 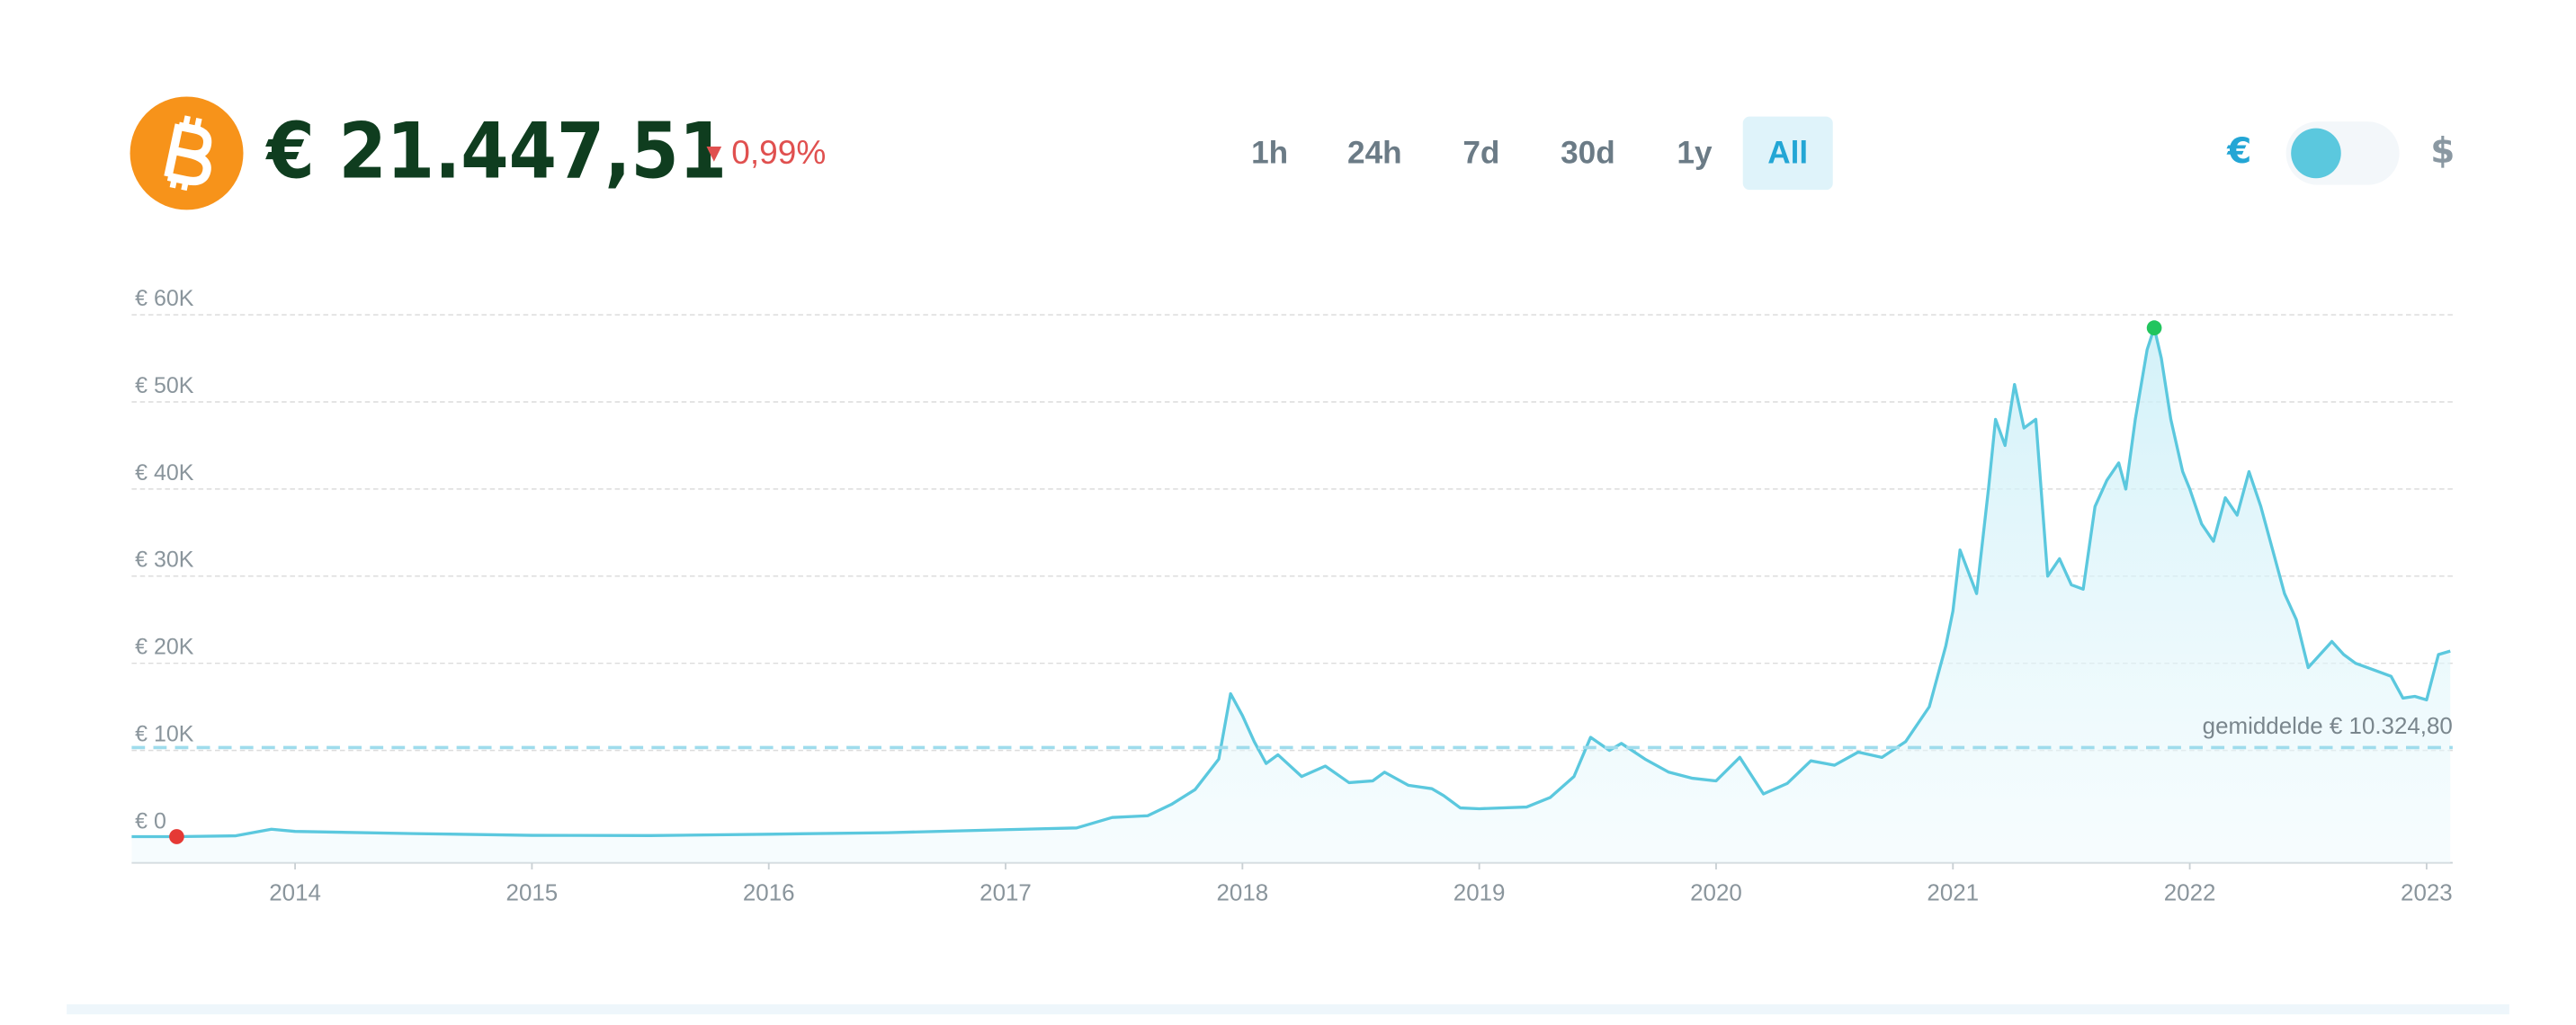 I want to click on x-tick-label: 2019, so click(x=1479, y=894).